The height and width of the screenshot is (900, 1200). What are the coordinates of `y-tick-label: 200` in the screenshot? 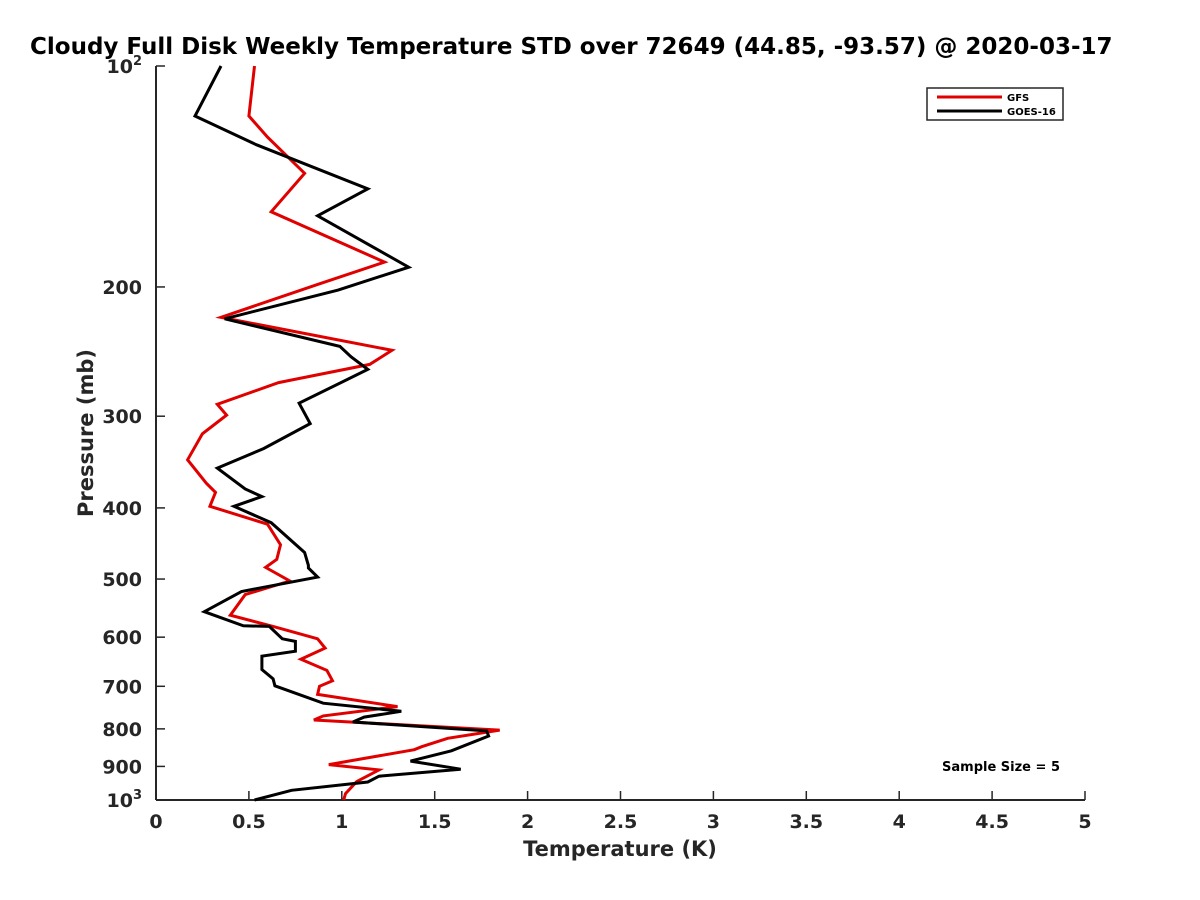 It's located at (122, 288).